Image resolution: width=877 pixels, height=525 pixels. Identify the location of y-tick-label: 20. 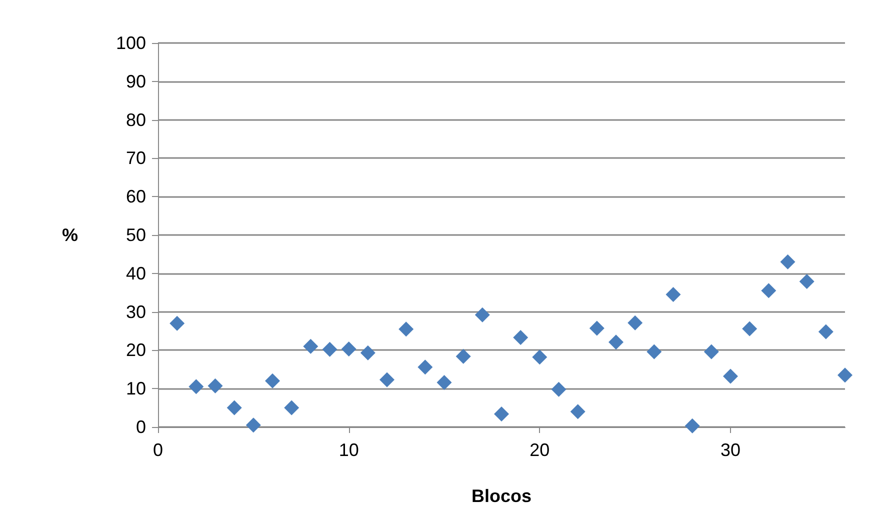
(136, 350).